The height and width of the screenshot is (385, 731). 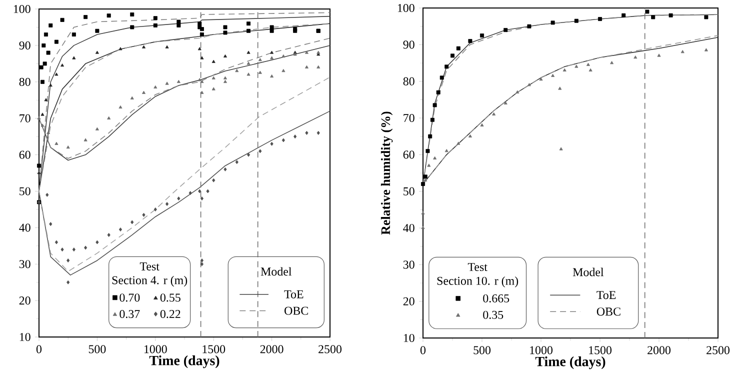 I want to click on annotation: Section 4. r (m), so click(x=150, y=281).